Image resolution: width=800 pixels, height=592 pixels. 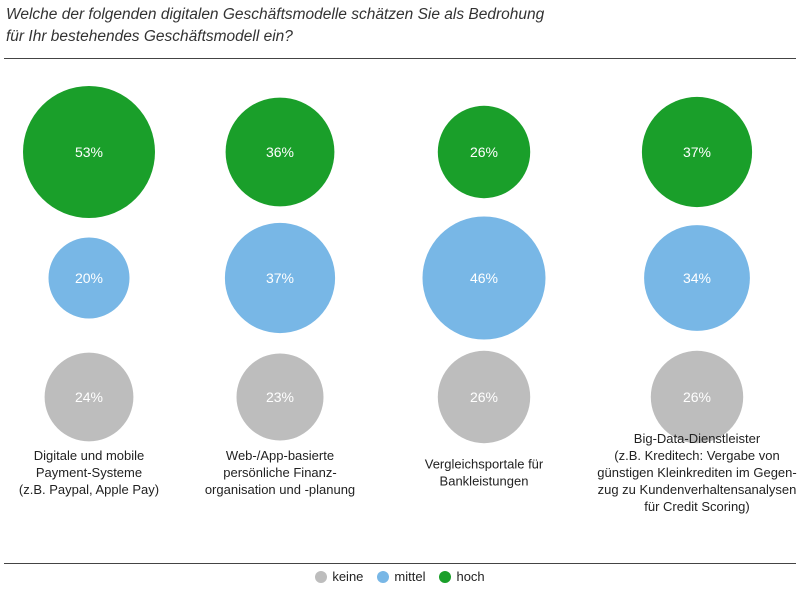 I want to click on bubble-label-keine-4: 26%, so click(x=697, y=397).